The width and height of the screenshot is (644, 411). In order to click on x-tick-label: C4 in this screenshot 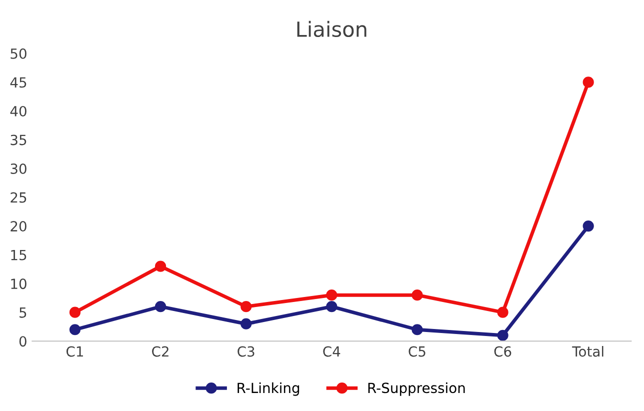, I will do `click(331, 351)`.